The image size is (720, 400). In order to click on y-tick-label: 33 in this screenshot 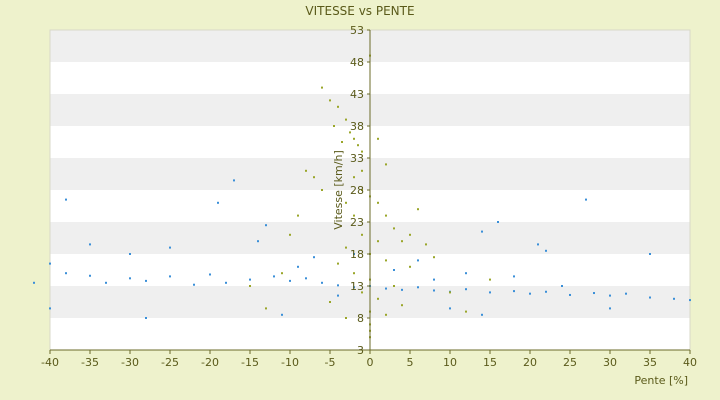, I will do `click(357, 158)`.